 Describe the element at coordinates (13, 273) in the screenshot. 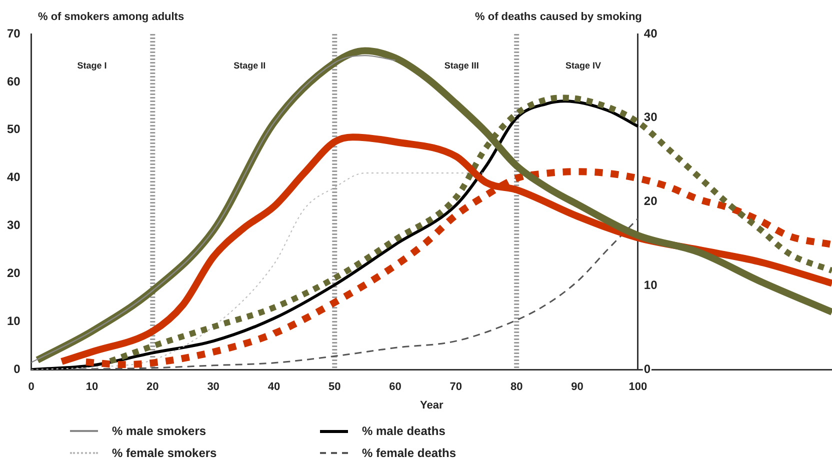

I see `y-tick-label: 20` at that location.